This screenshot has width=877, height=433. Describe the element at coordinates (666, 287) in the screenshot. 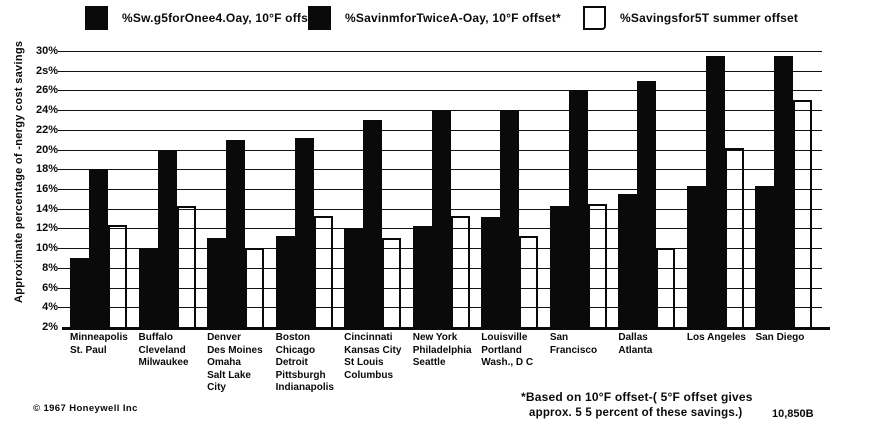

I see `bar-series3-dallas` at that location.